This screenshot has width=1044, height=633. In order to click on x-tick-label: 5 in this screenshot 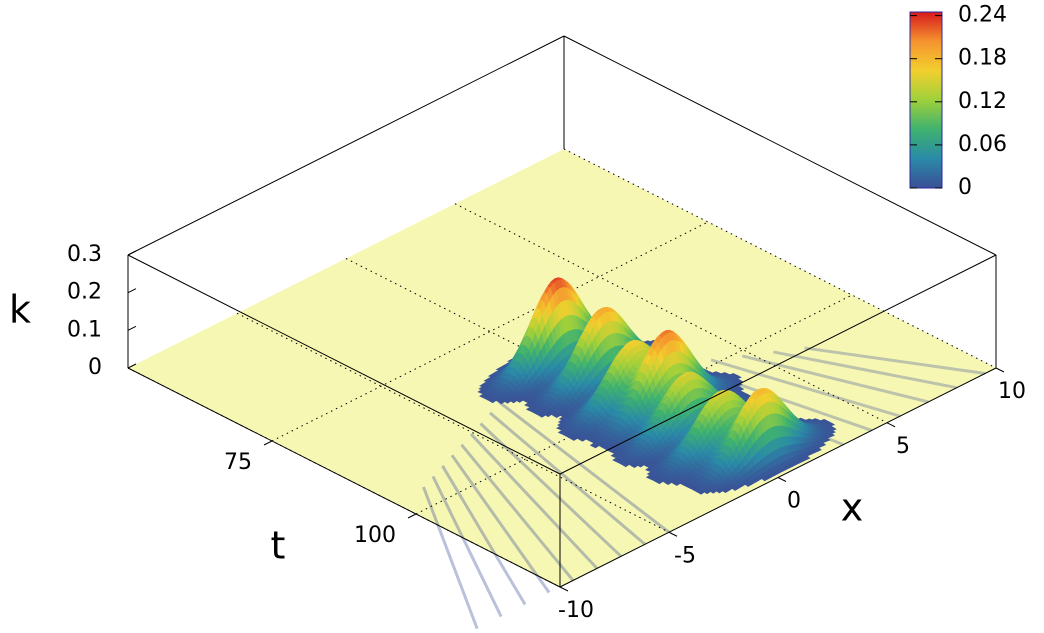, I will do `click(903, 446)`.